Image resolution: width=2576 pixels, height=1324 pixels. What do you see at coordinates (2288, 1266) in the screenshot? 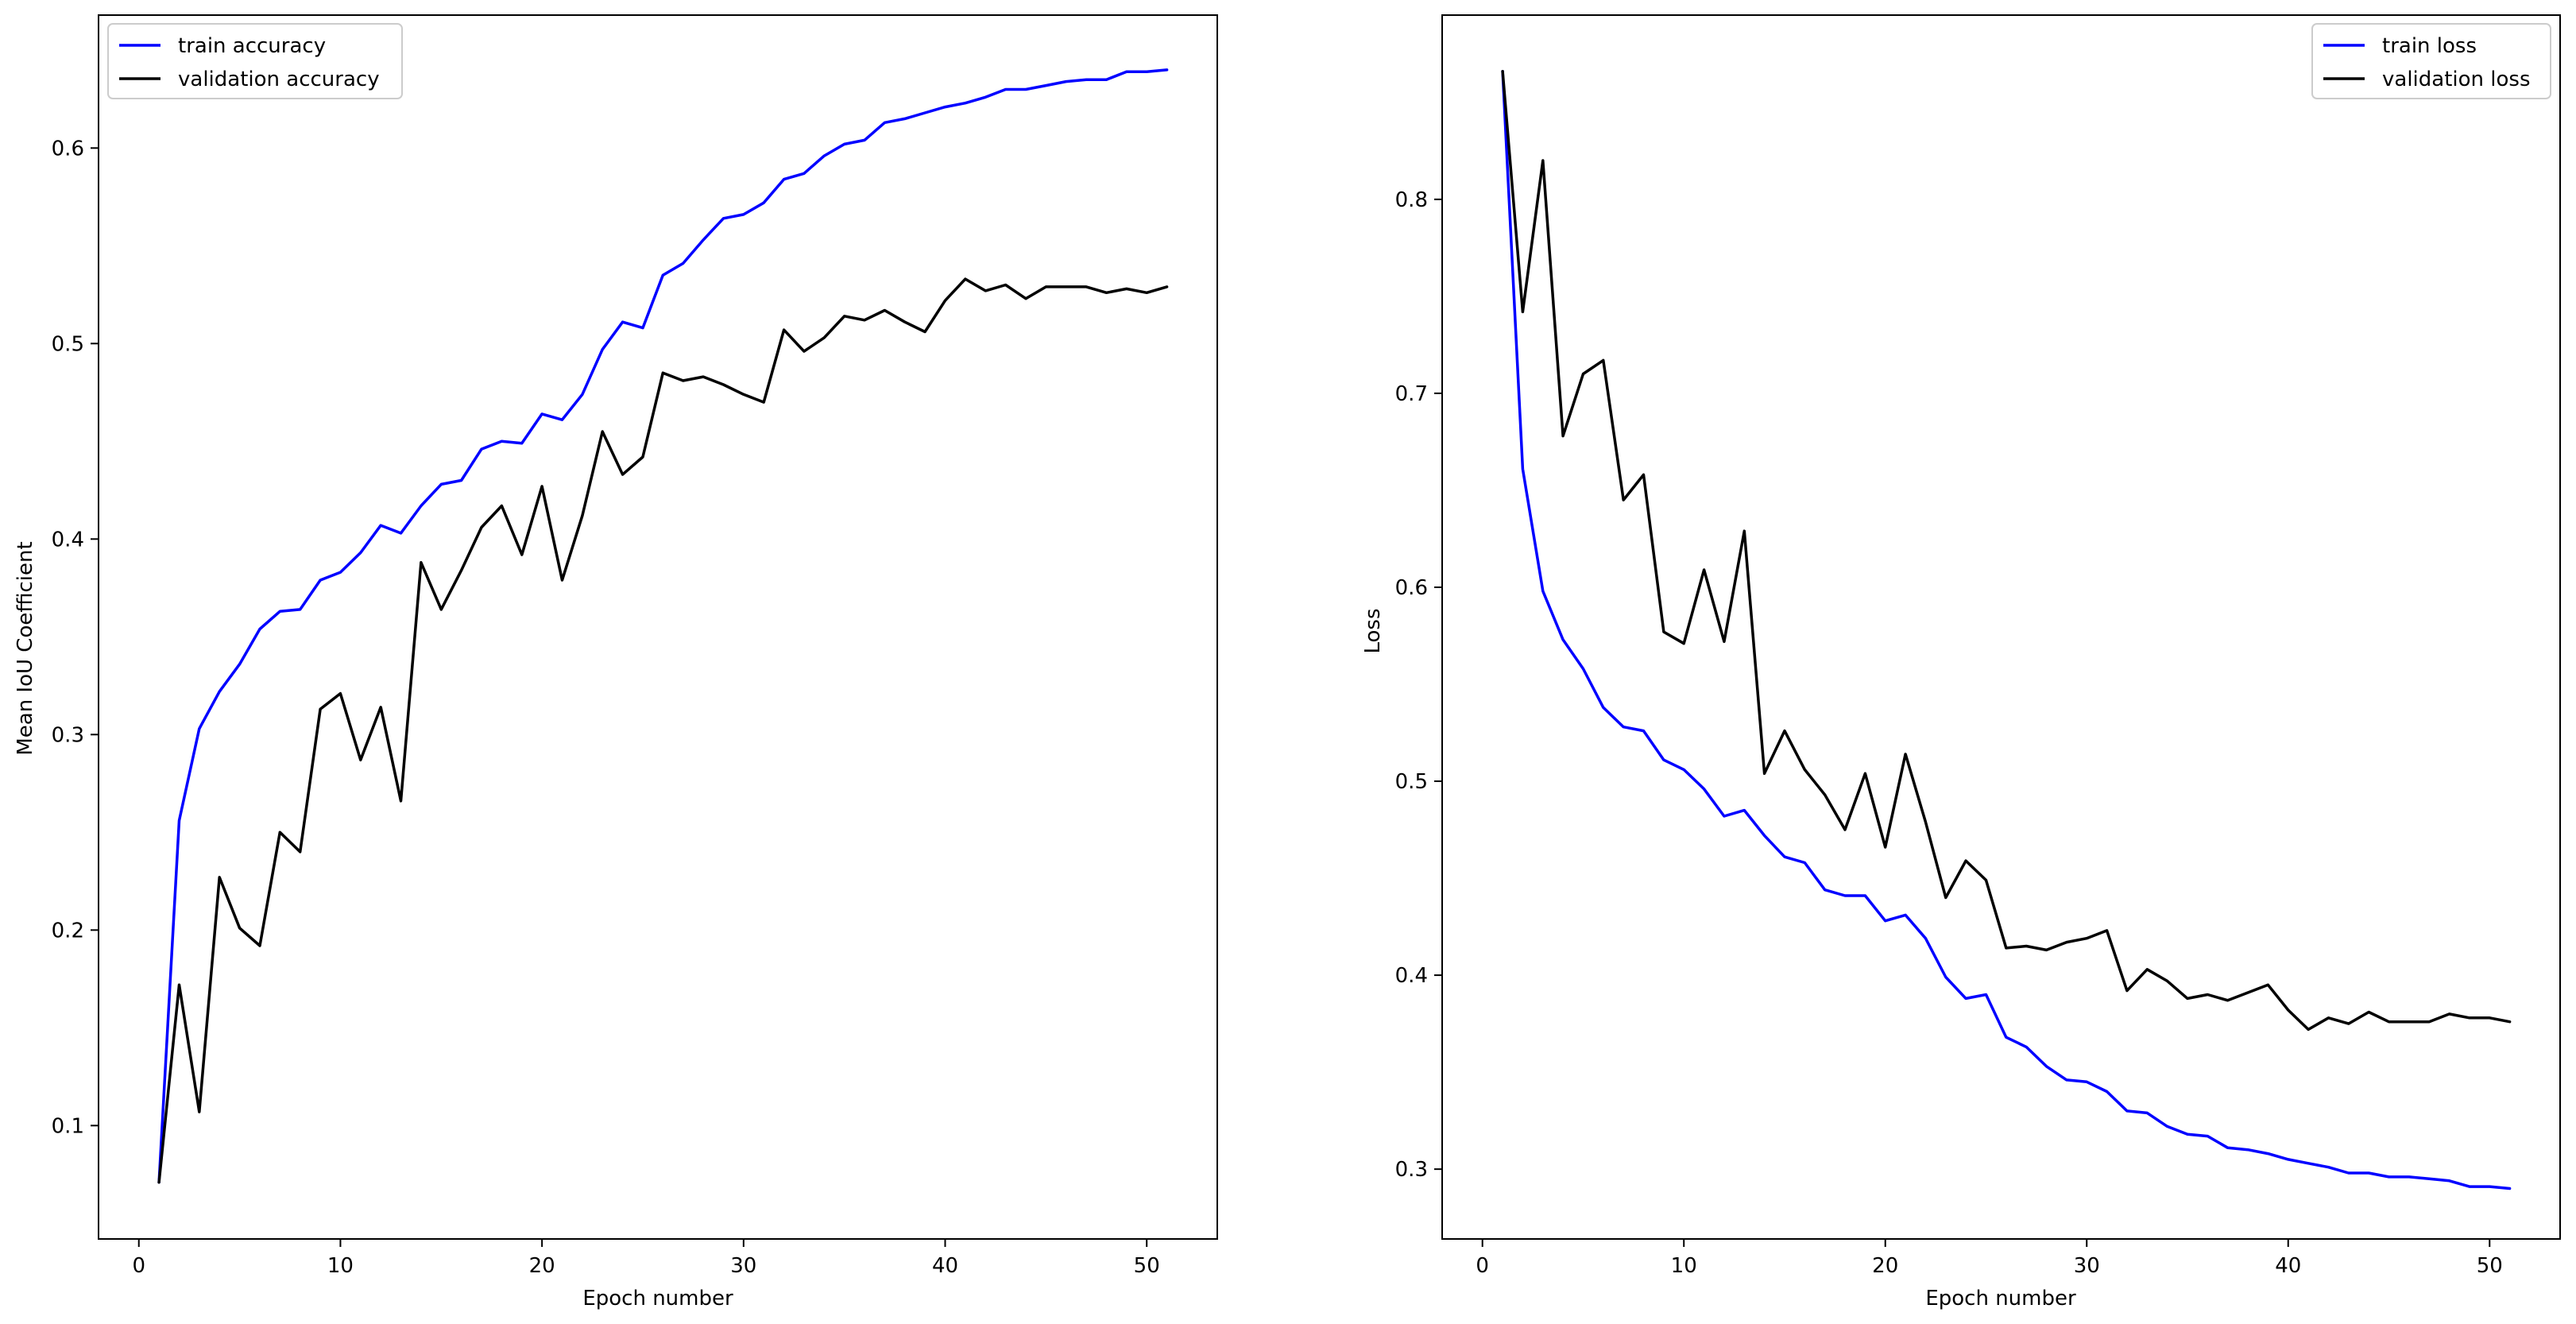
I see `loss-x-tick-label: 40` at bounding box center [2288, 1266].